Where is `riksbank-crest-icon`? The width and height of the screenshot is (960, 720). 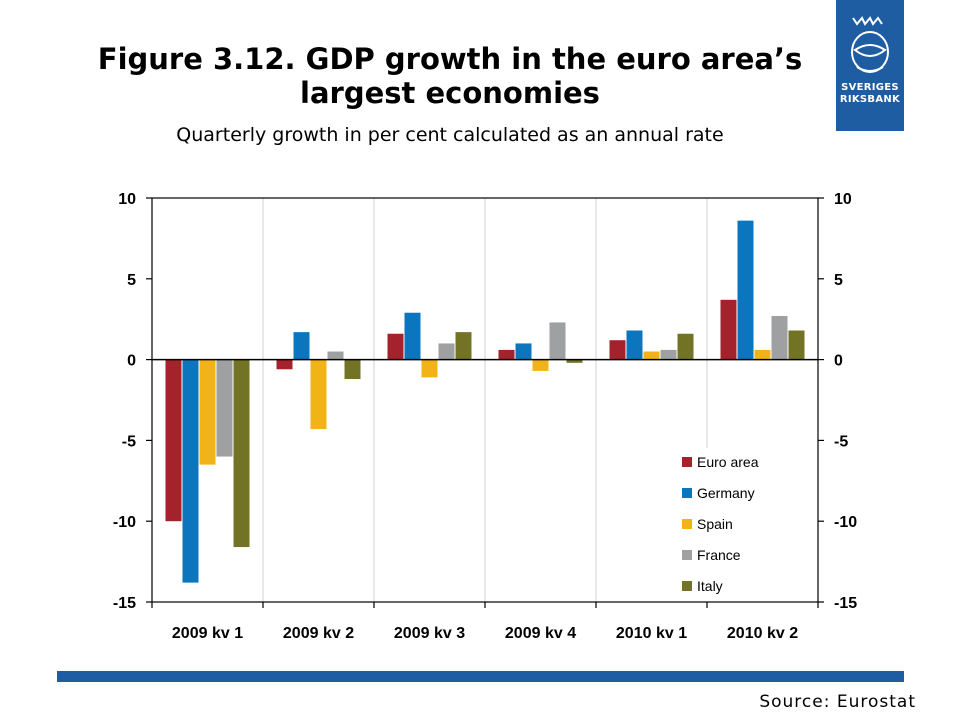
riksbank-crest-icon is located at coordinates (870, 44).